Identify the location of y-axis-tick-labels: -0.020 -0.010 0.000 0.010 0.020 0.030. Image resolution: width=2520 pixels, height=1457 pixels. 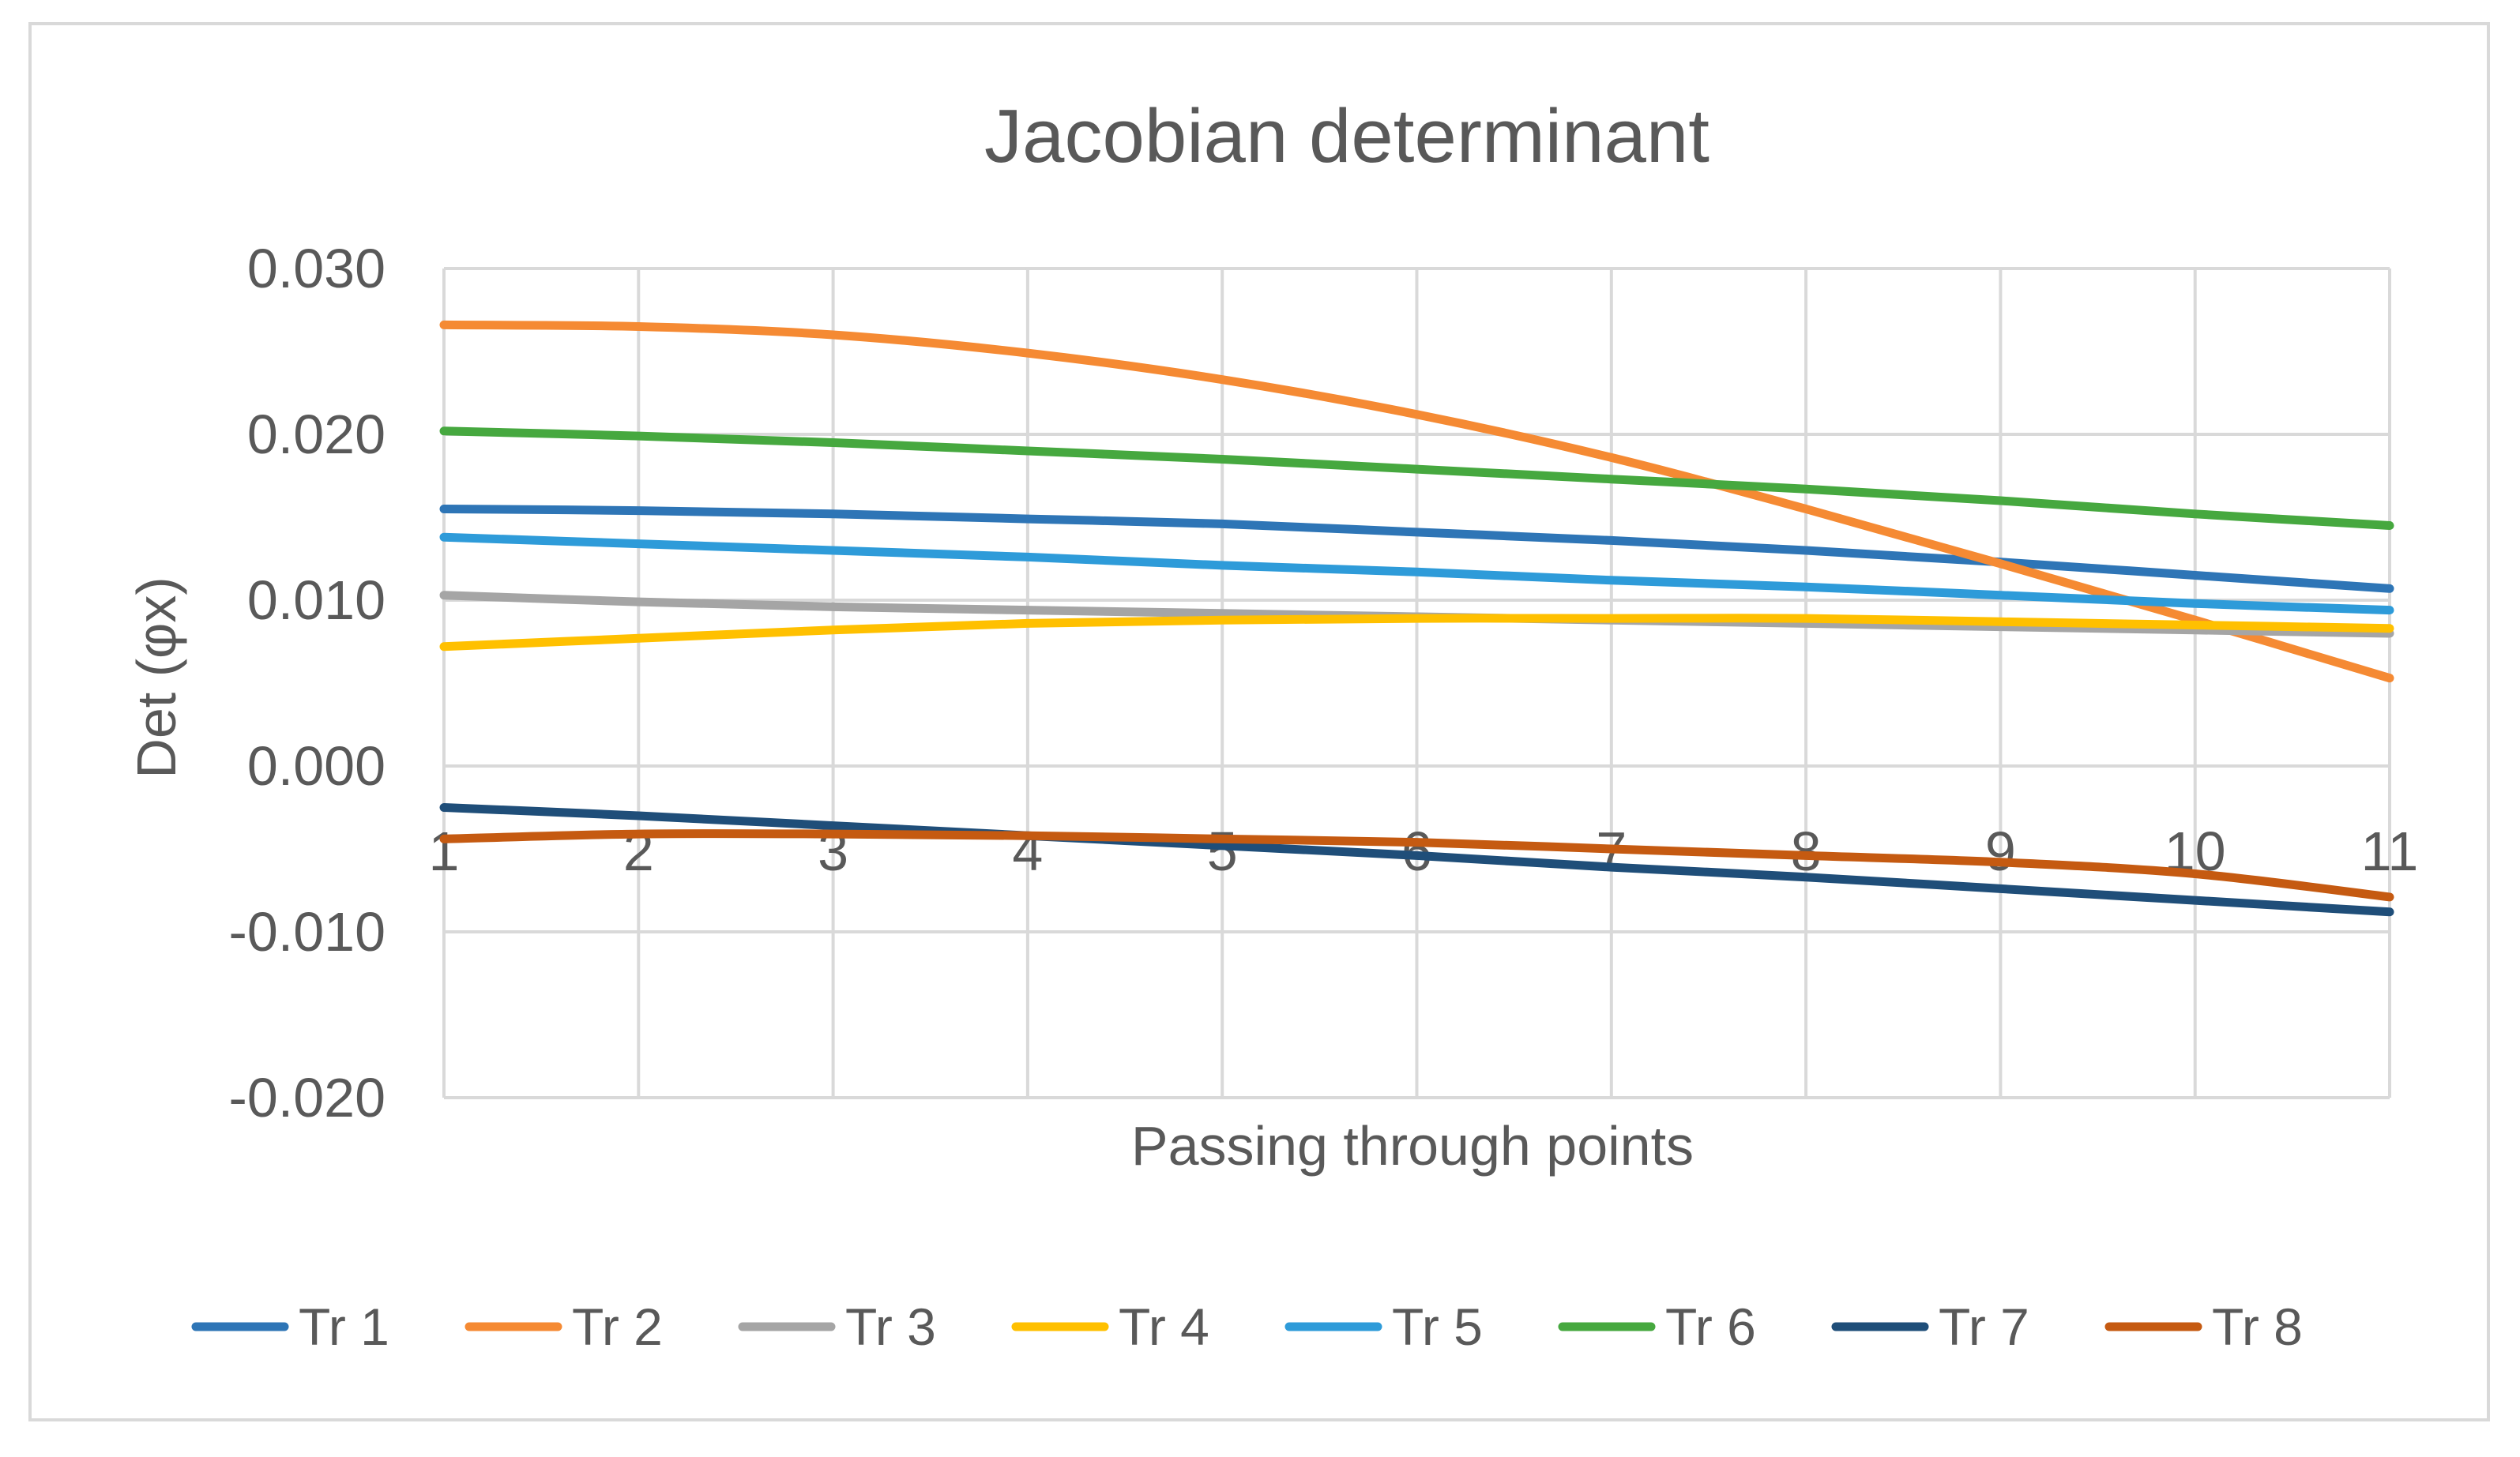
(307, 683).